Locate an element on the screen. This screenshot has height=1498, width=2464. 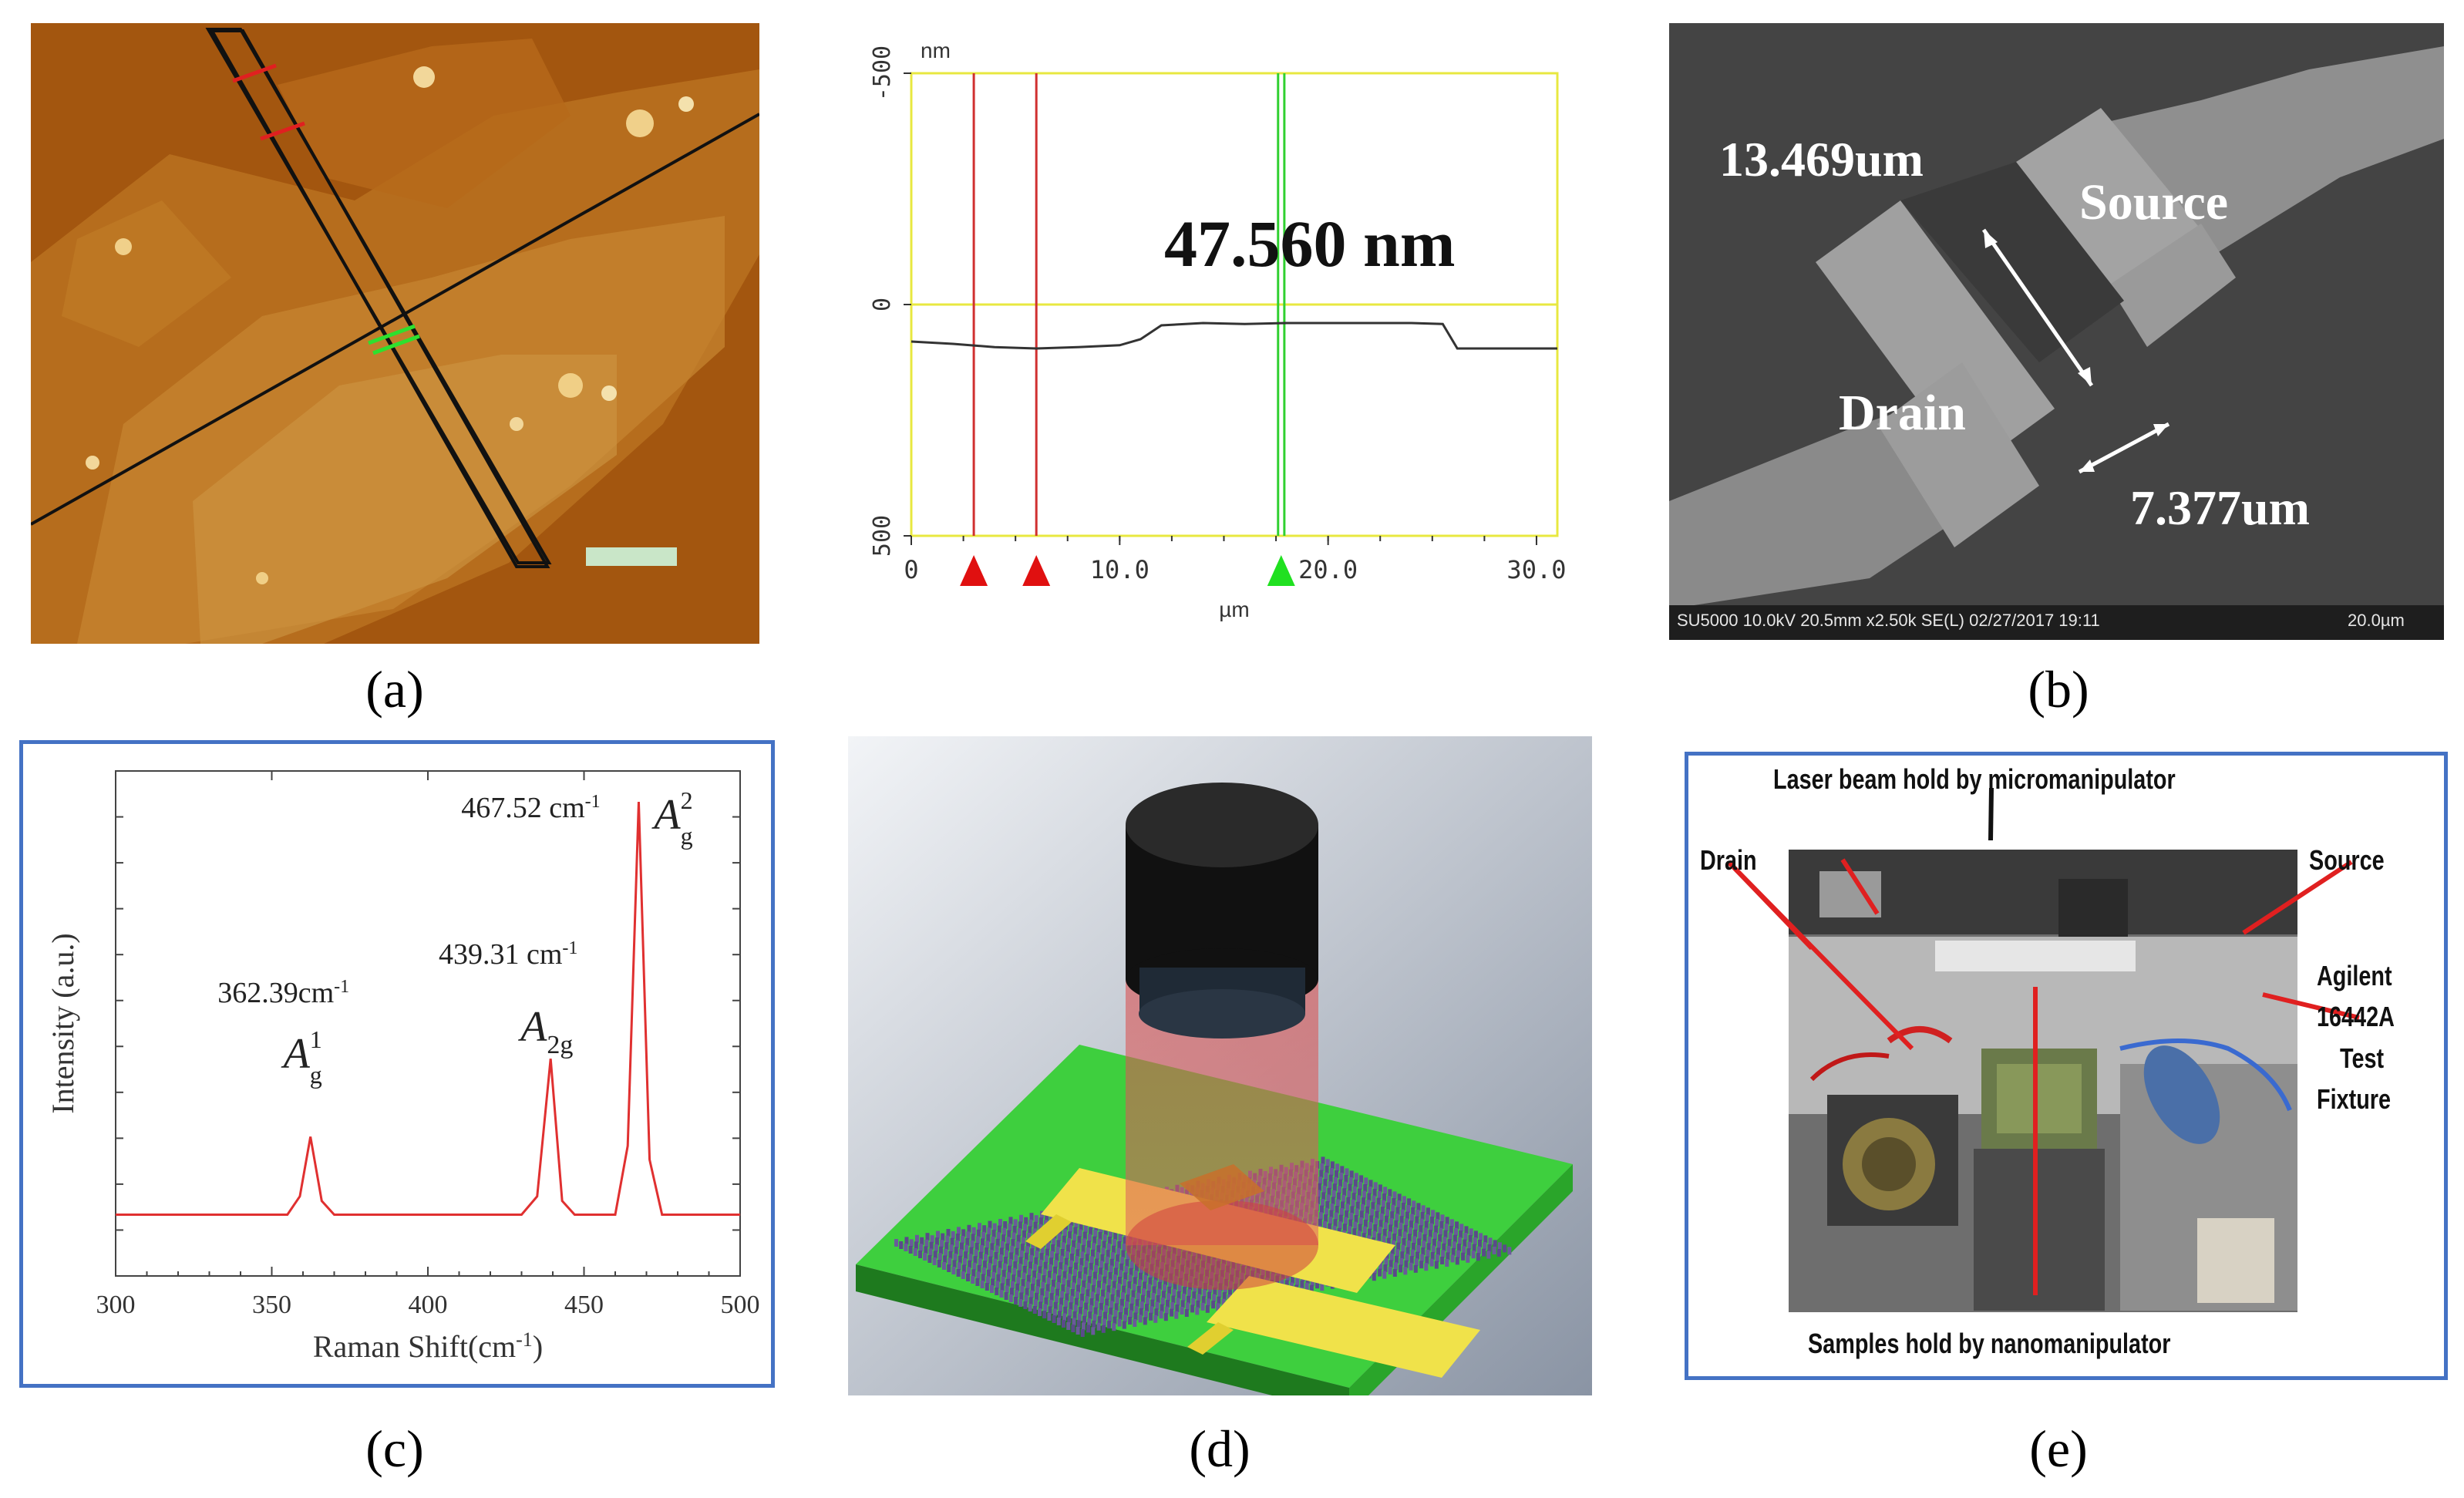
x-tick-label: 20.0 is located at coordinates (1328, 569).